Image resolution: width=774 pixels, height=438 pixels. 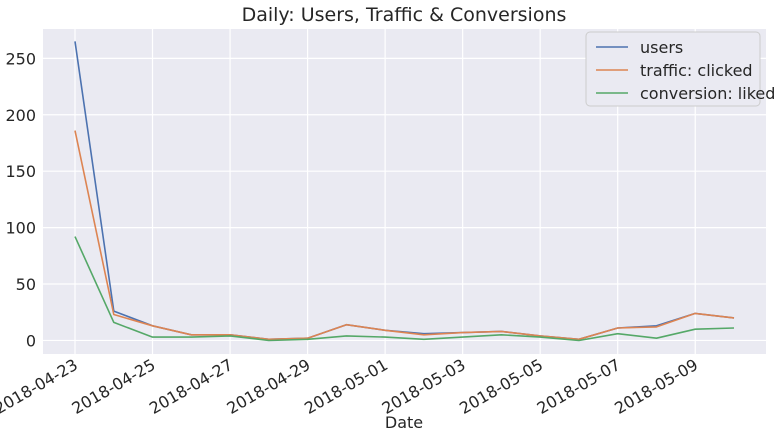 I want to click on legend-label: traffic: clicked, so click(x=696, y=70).